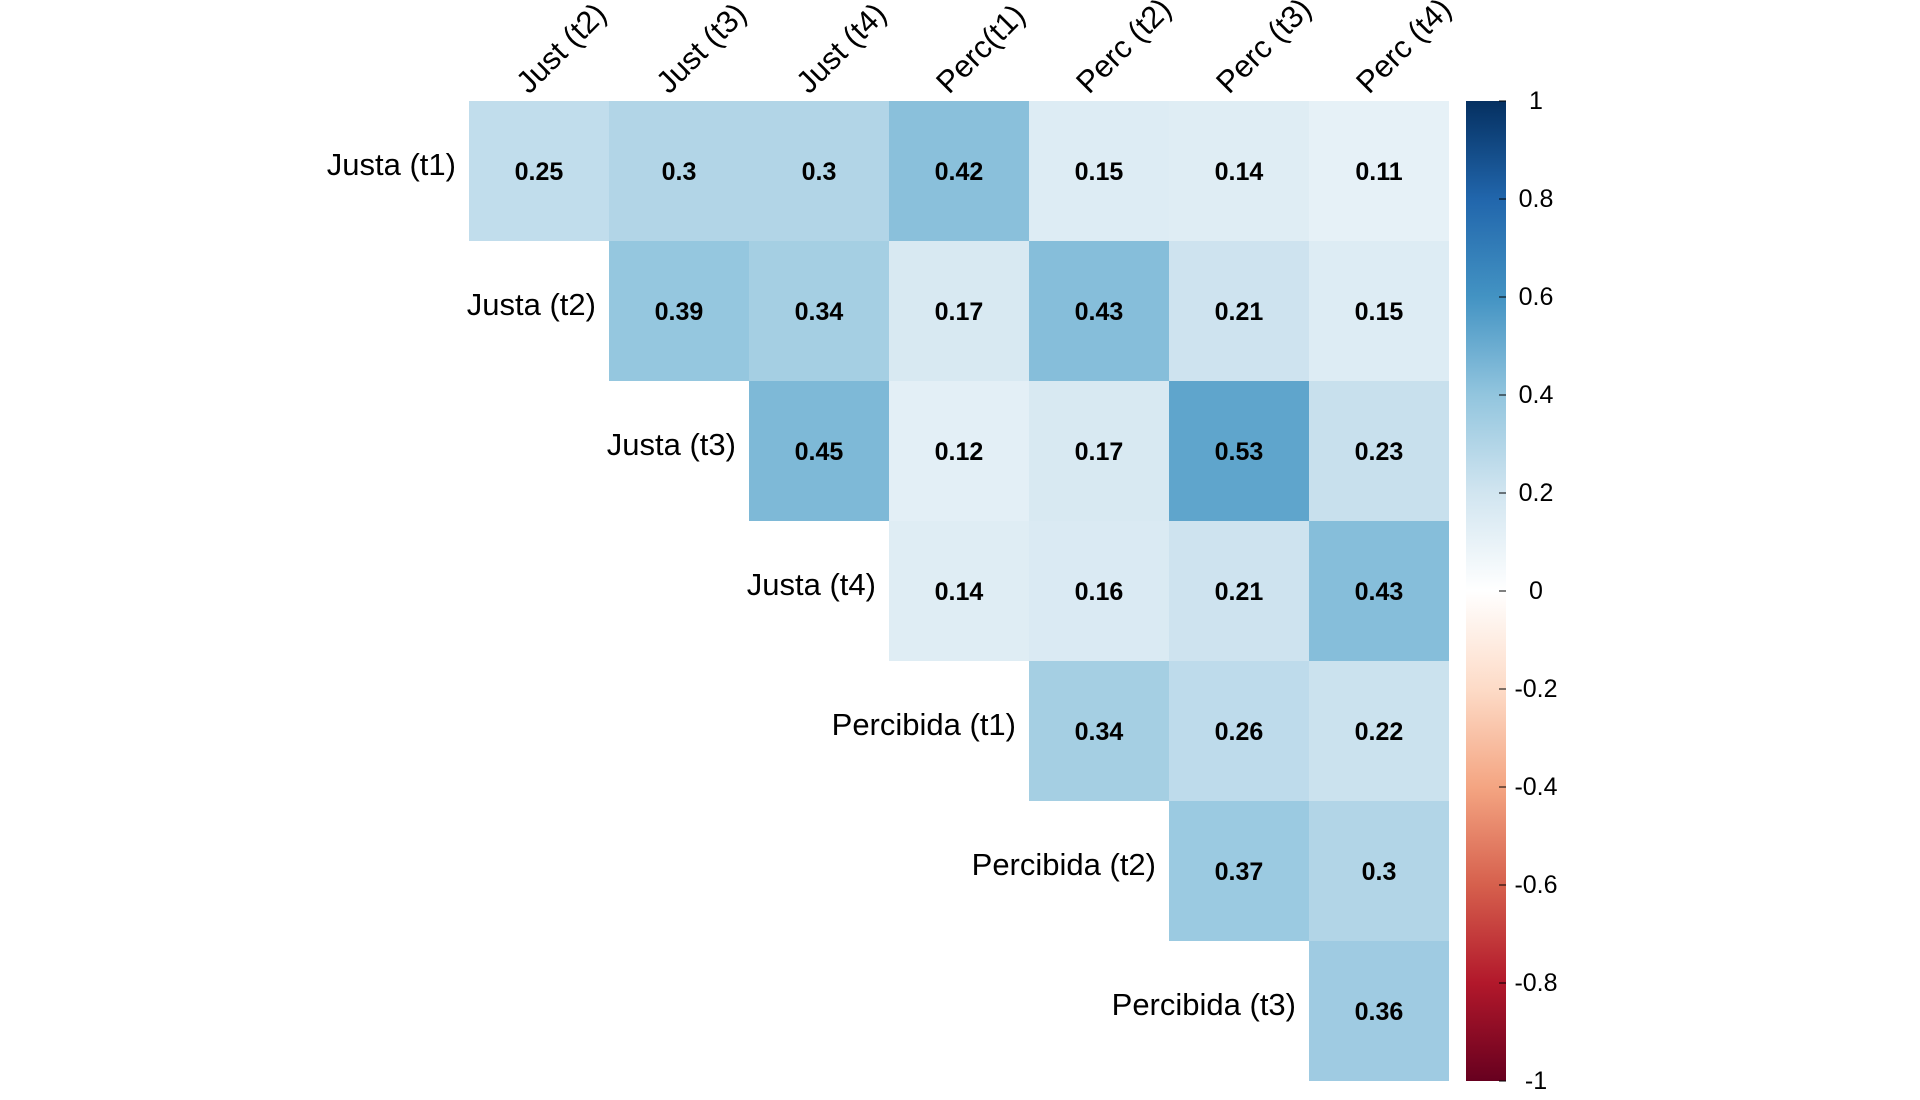  What do you see at coordinates (1535, 885) in the screenshot?
I see `colorbar-tick-label: -0.6` at bounding box center [1535, 885].